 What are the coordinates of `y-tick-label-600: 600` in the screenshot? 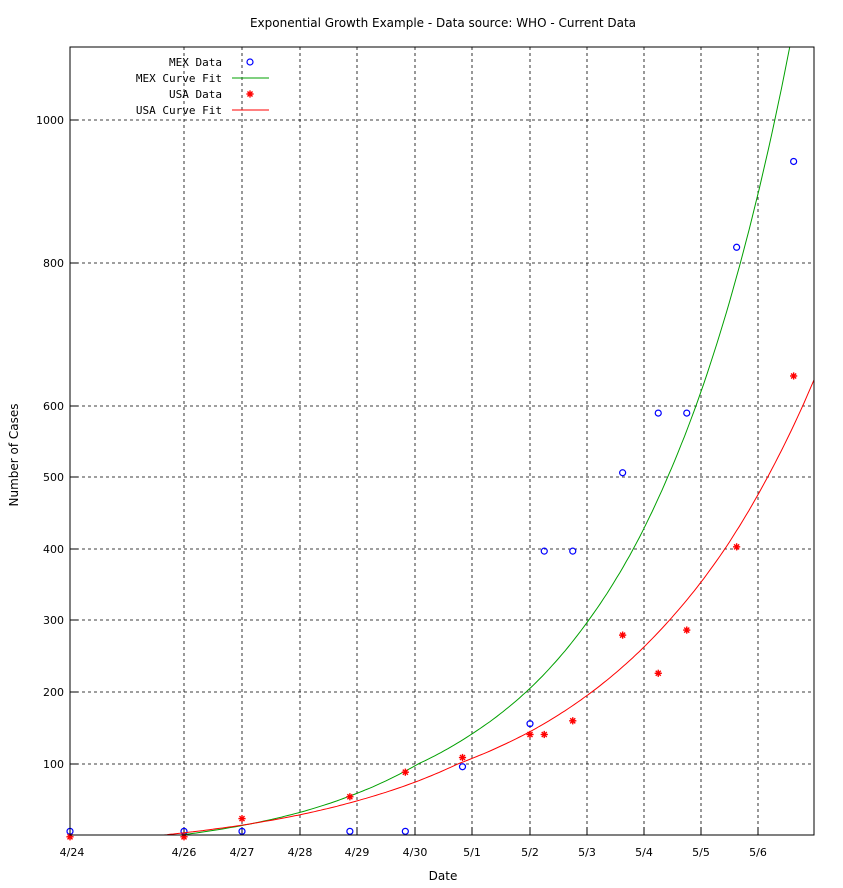 It's located at (53, 406).